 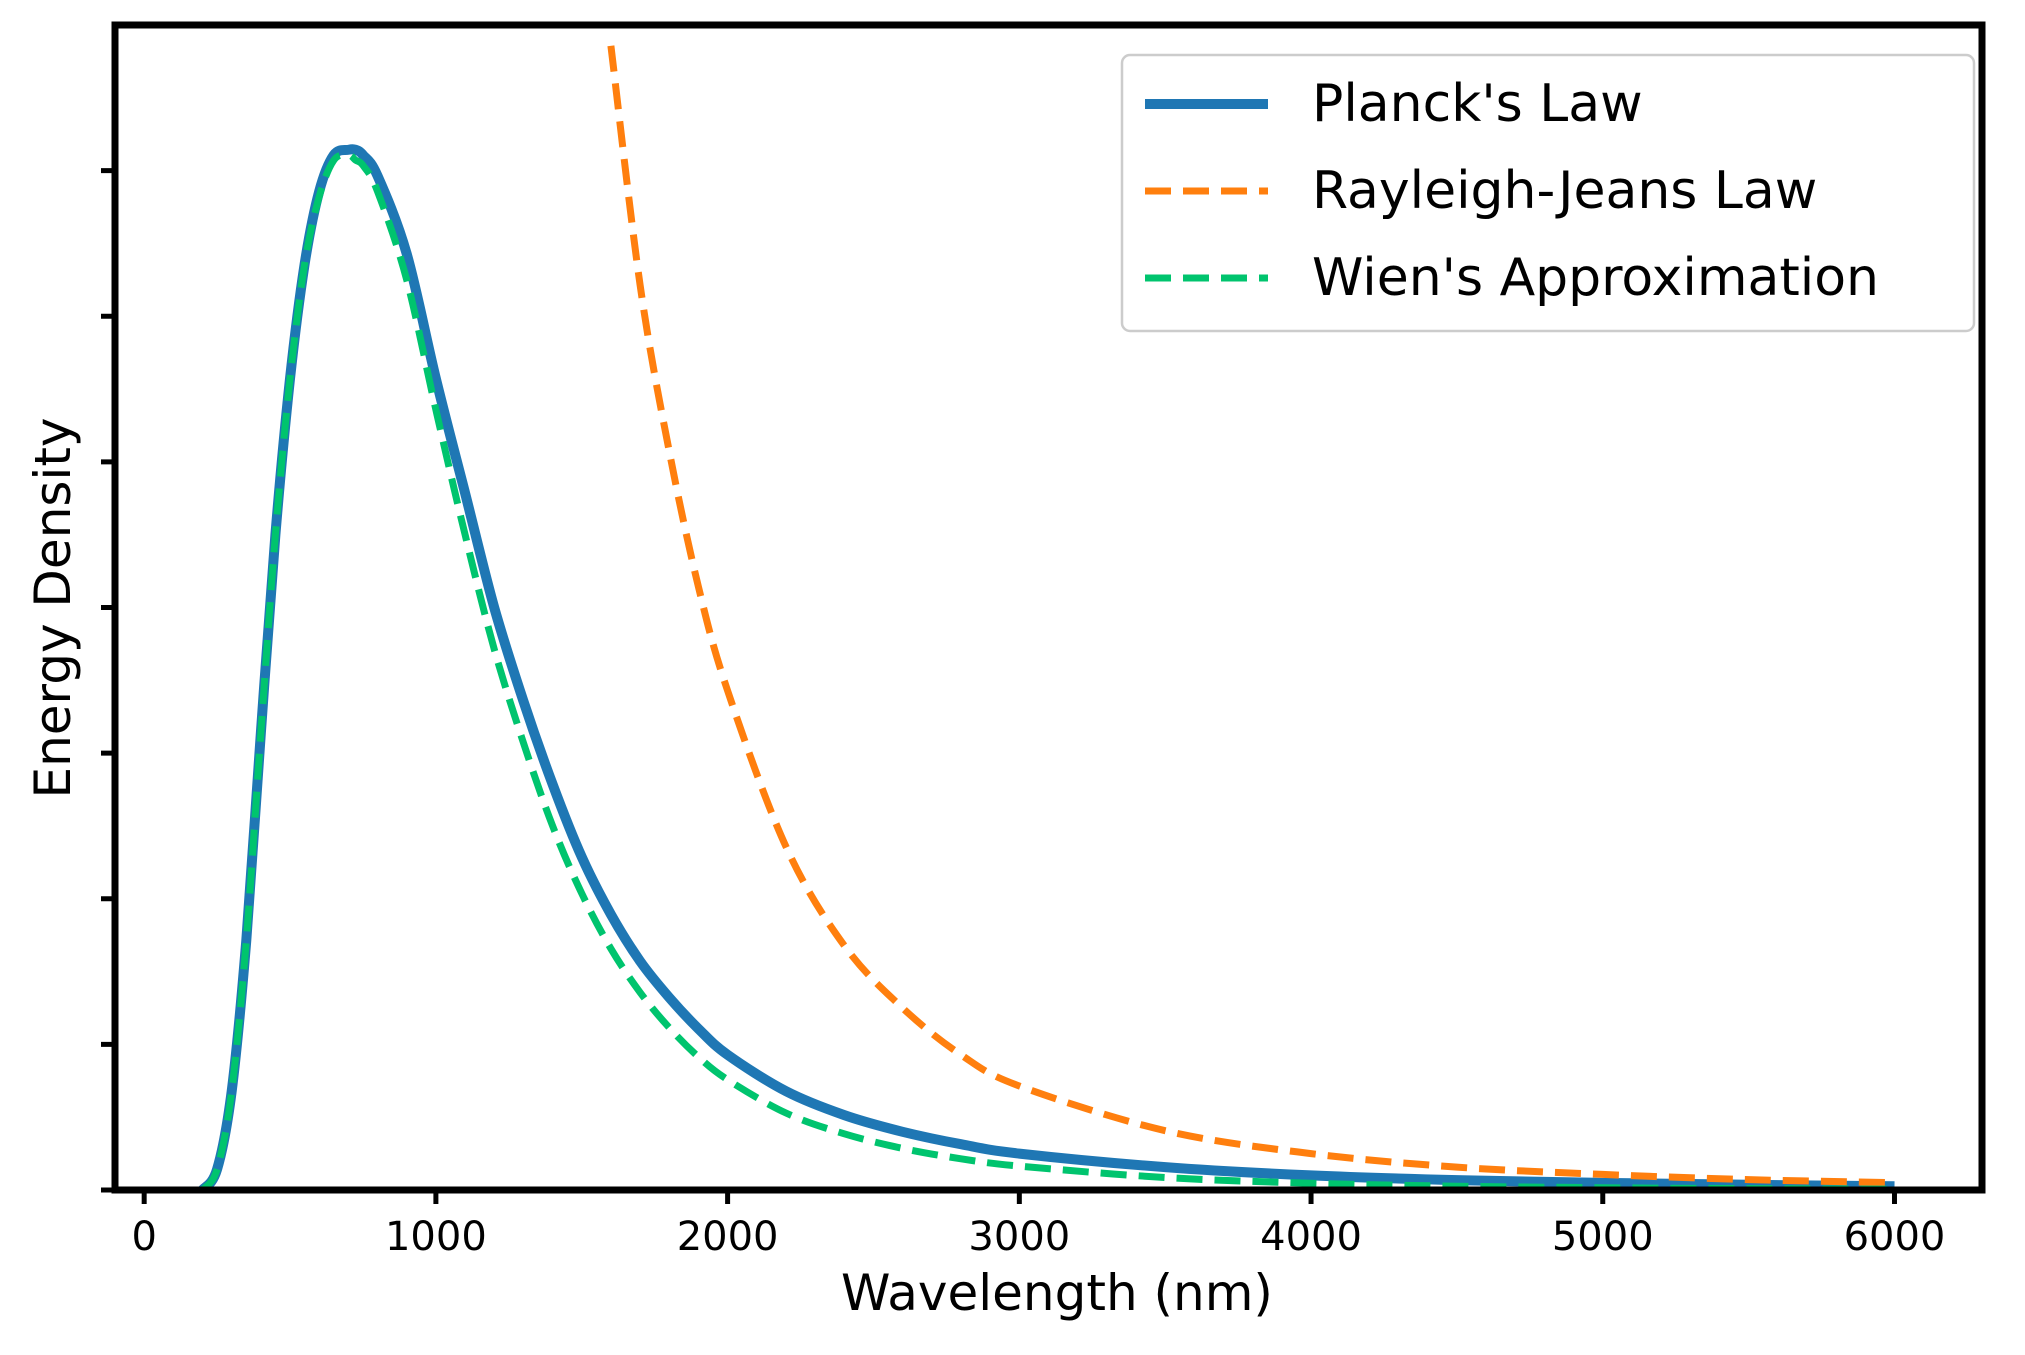 I want to click on x-tick-label: 2000, so click(x=728, y=1237).